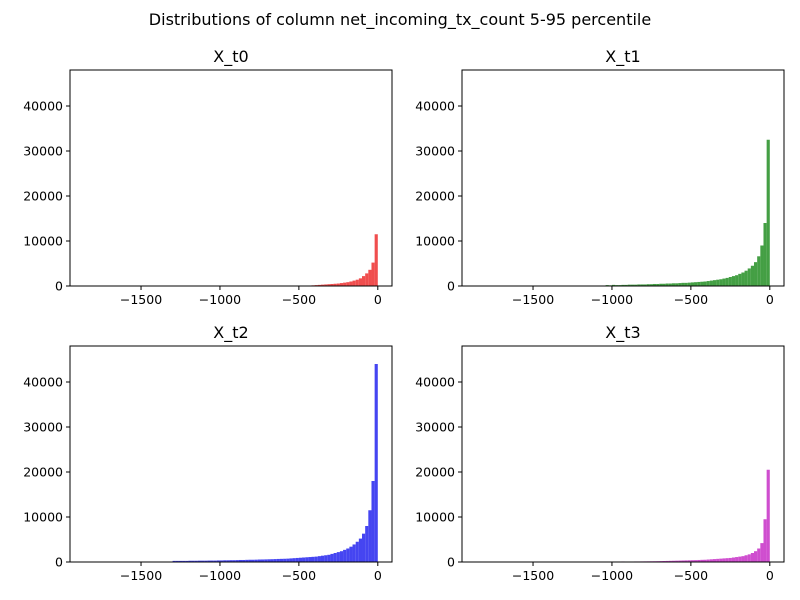  What do you see at coordinates (59, 286) in the screenshot?
I see `y-tick-label: 0` at bounding box center [59, 286].